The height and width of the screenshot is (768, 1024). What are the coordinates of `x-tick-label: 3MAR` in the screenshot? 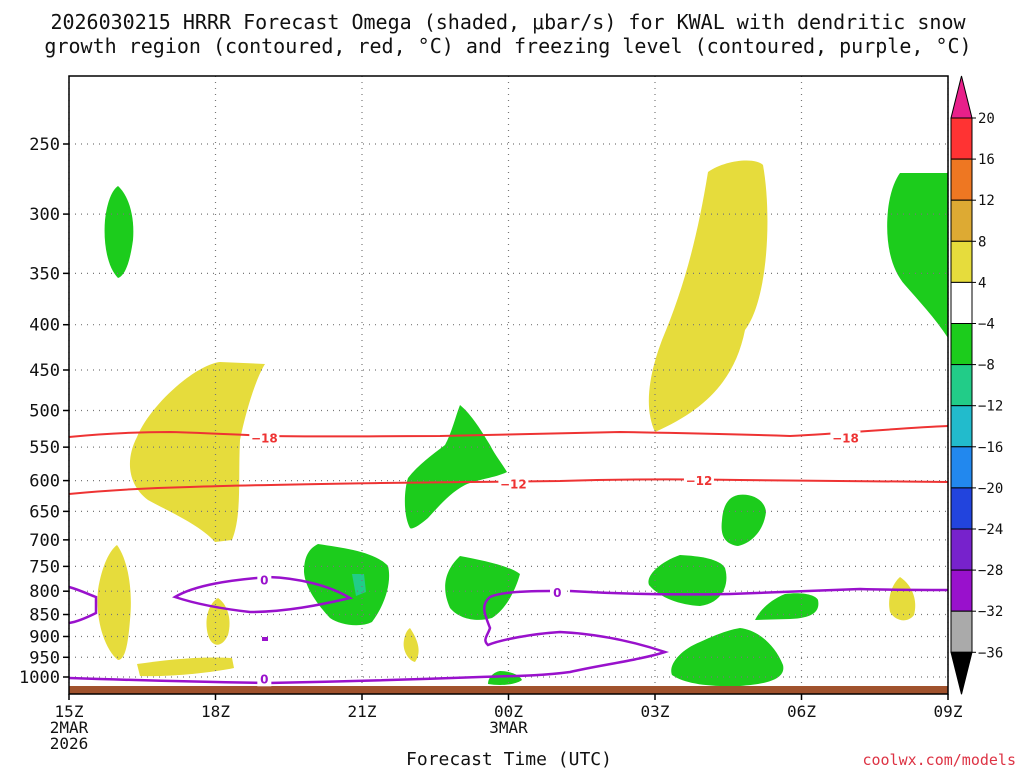 It's located at (508, 727).